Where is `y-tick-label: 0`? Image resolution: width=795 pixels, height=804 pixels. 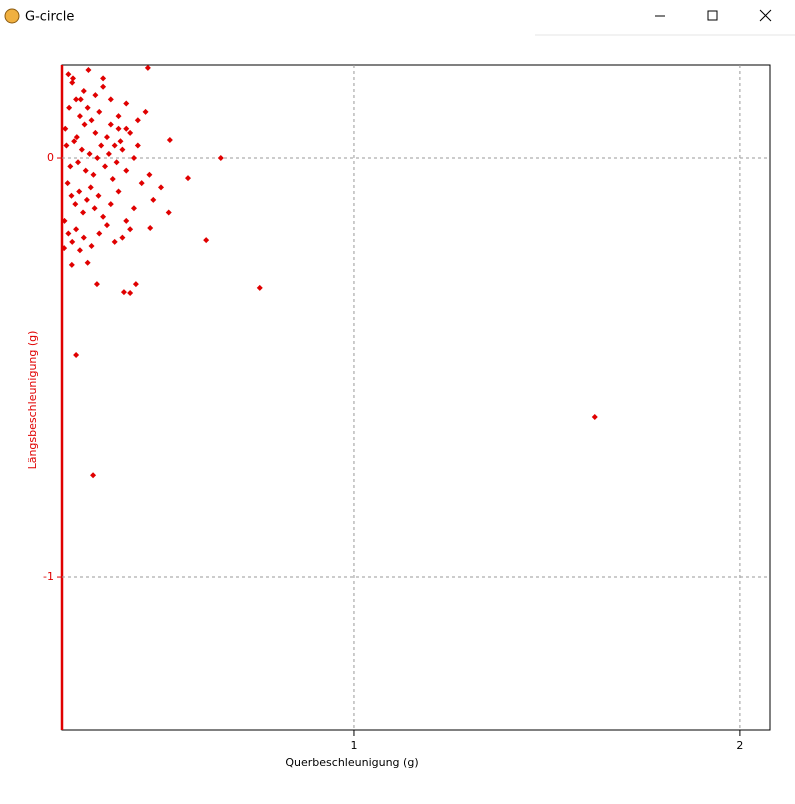 y-tick-label: 0 is located at coordinates (50, 157).